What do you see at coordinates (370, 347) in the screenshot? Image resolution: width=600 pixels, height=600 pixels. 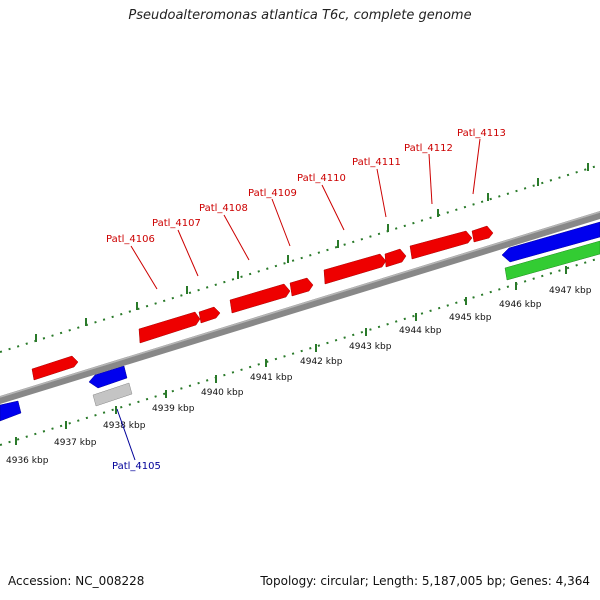 I see `axis-tick-label: 4943 kbp` at bounding box center [370, 347].